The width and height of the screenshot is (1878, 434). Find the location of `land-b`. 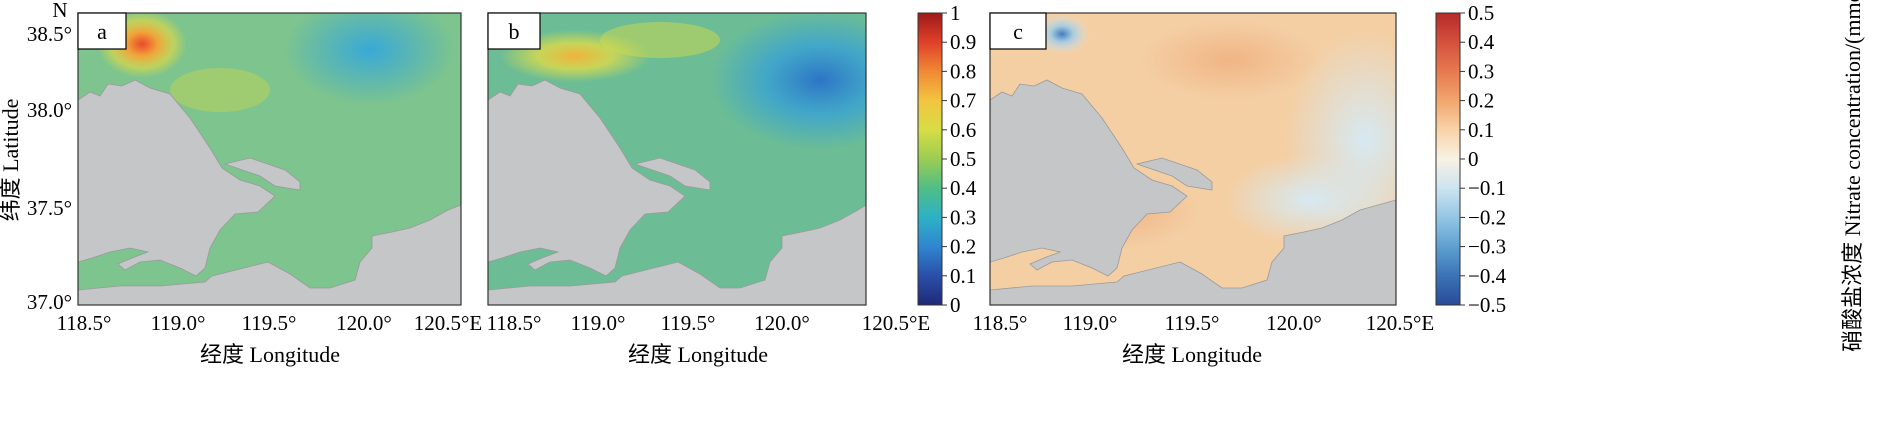

land-b is located at coordinates (677, 192).